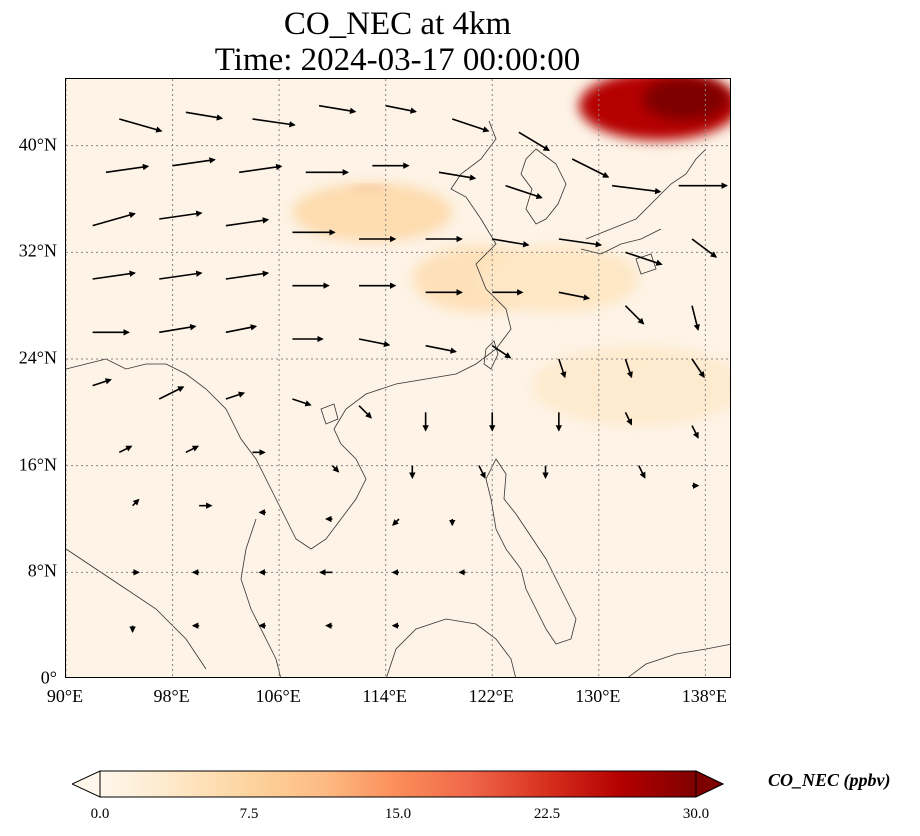 The image size is (920, 836). Describe the element at coordinates (398, 814) in the screenshot. I see `colorbar-tick-label: 15.0` at that location.